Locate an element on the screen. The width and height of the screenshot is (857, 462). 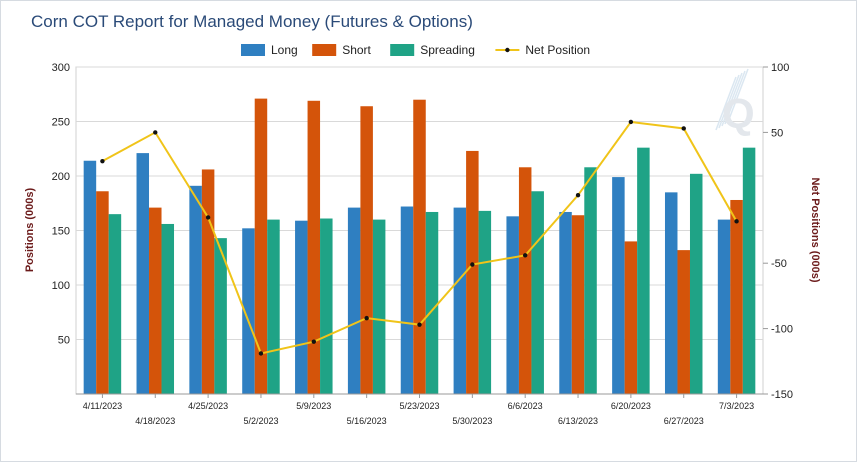
x-tick-label: 4/11/2023 is located at coordinates (102, 406).